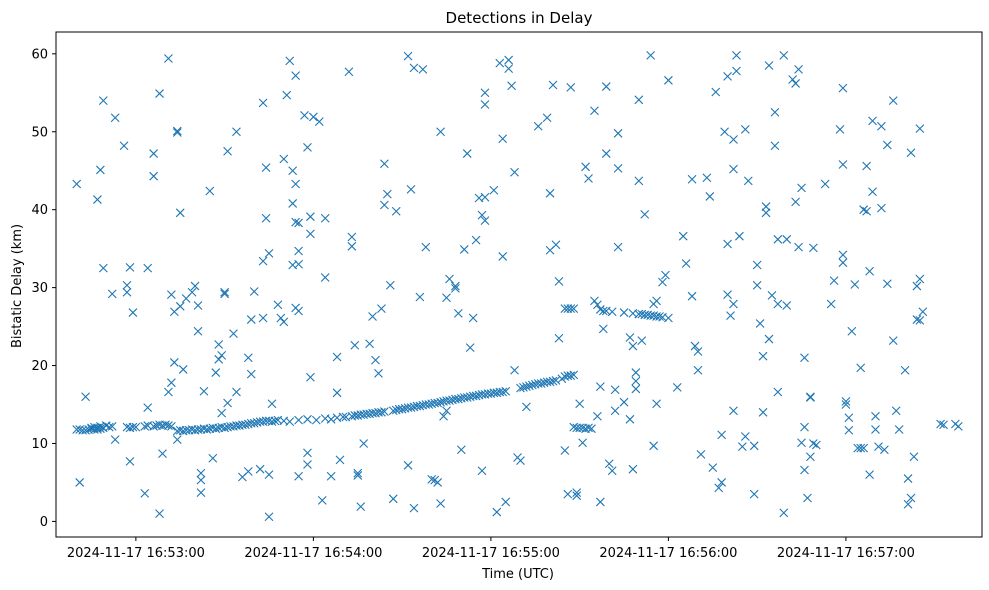 This screenshot has width=989, height=590. Describe the element at coordinates (39, 288) in the screenshot. I see `y-tick-label: 30` at that location.